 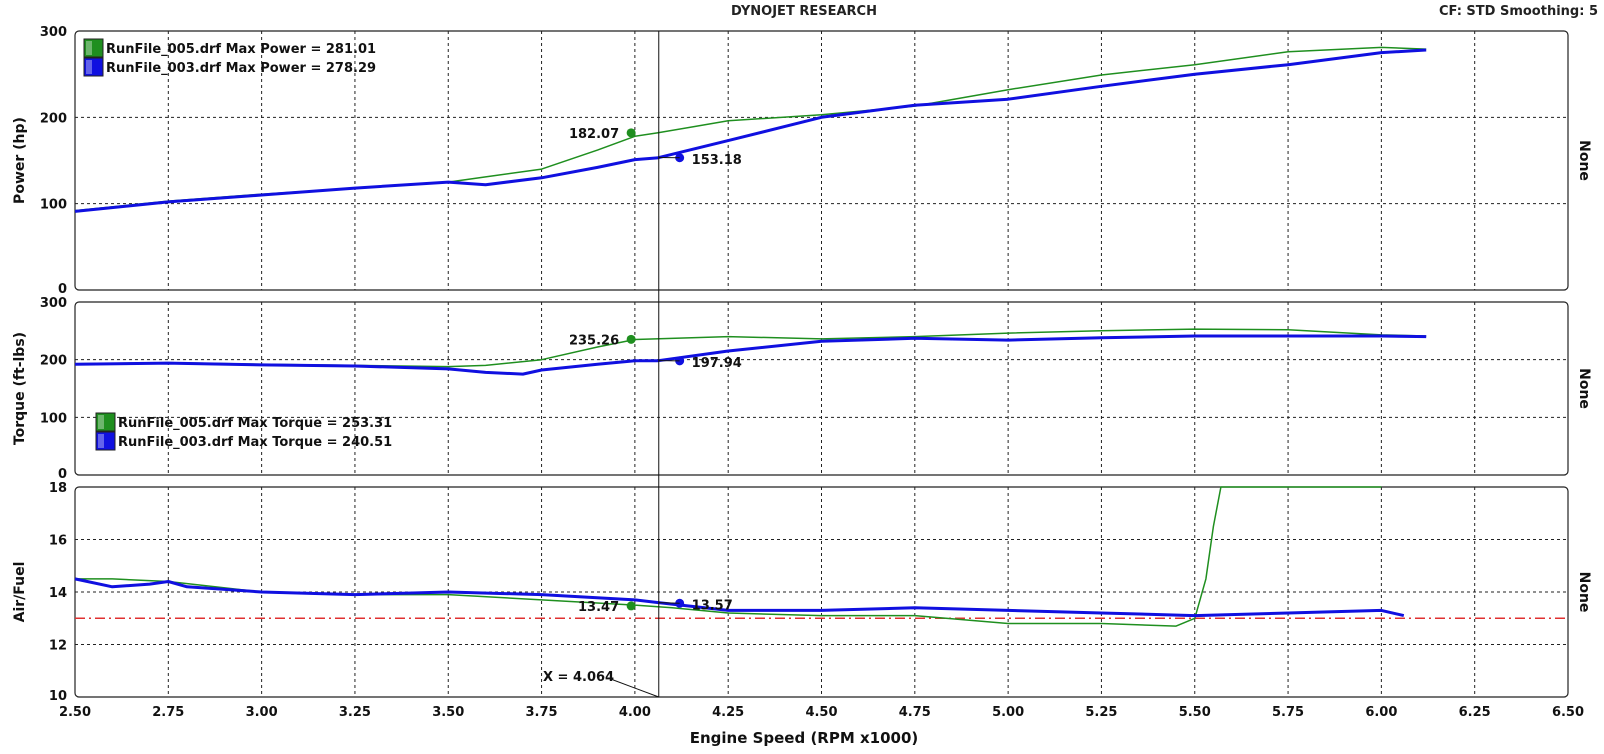 What do you see at coordinates (578, 677) in the screenshot?
I see `cursor-label: X = 4.064` at bounding box center [578, 677].